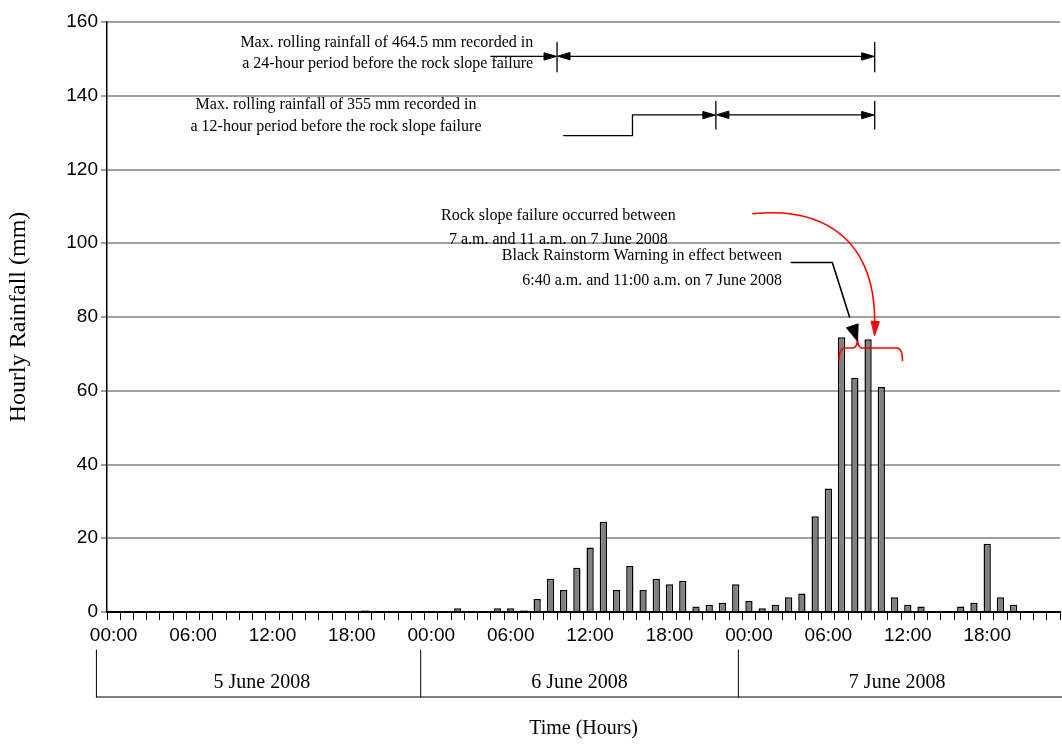 This screenshot has height=746, width=1062. Describe the element at coordinates (897, 681) in the screenshot. I see `text: 7 June 2008` at that location.